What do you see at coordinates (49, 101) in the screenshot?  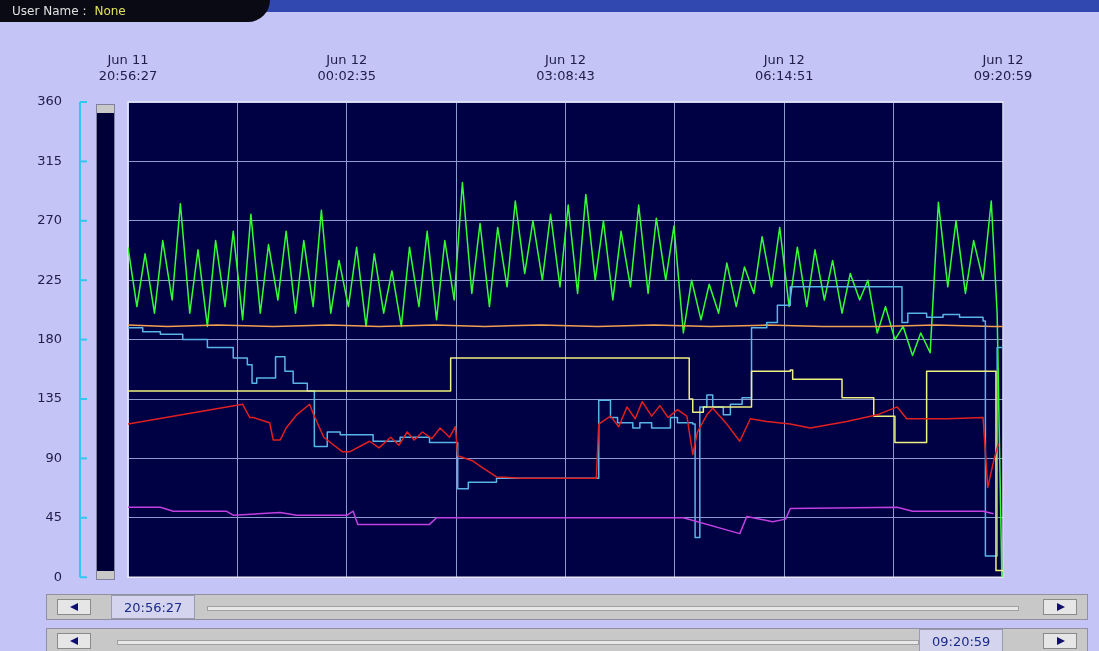 I see `y-tick-label: 360` at bounding box center [49, 101].